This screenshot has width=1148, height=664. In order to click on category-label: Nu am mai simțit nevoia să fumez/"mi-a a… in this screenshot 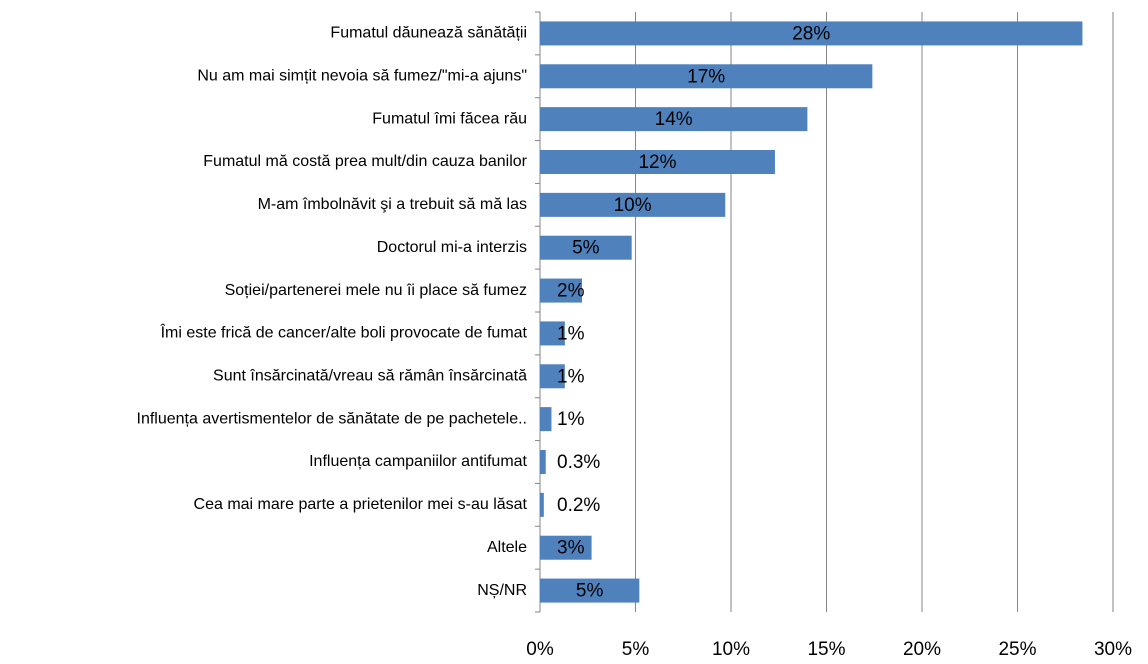, I will do `click(362, 76)`.